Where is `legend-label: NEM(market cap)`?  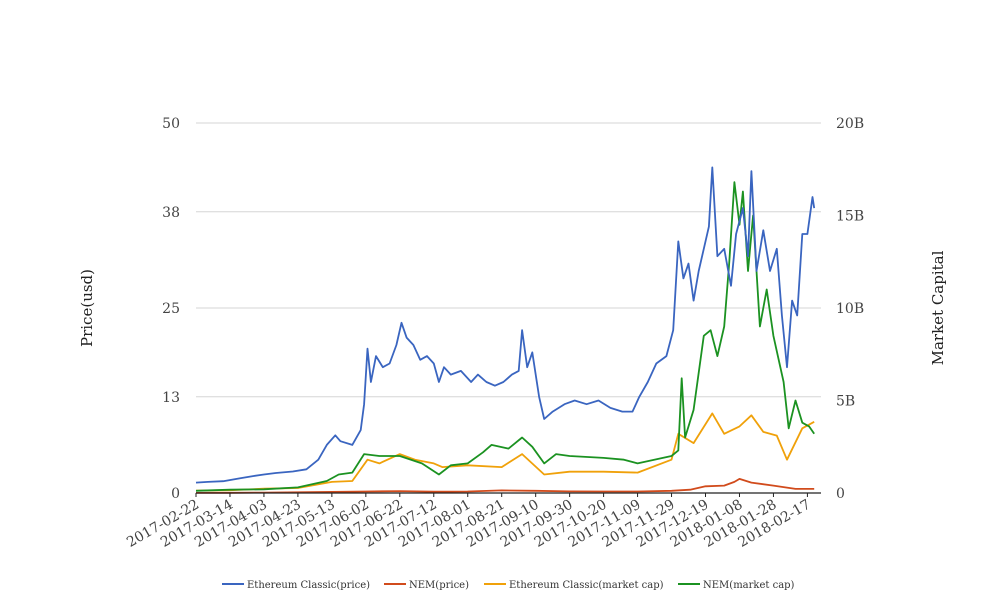
legend-label: NEM(market cap) is located at coordinates (749, 585).